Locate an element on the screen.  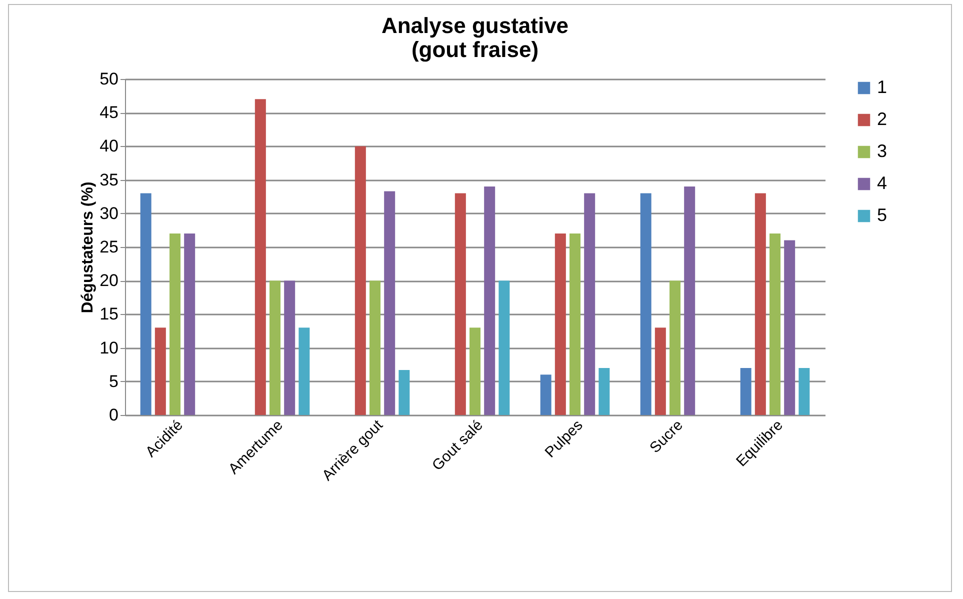
legend-label: 2 is located at coordinates (882, 119).